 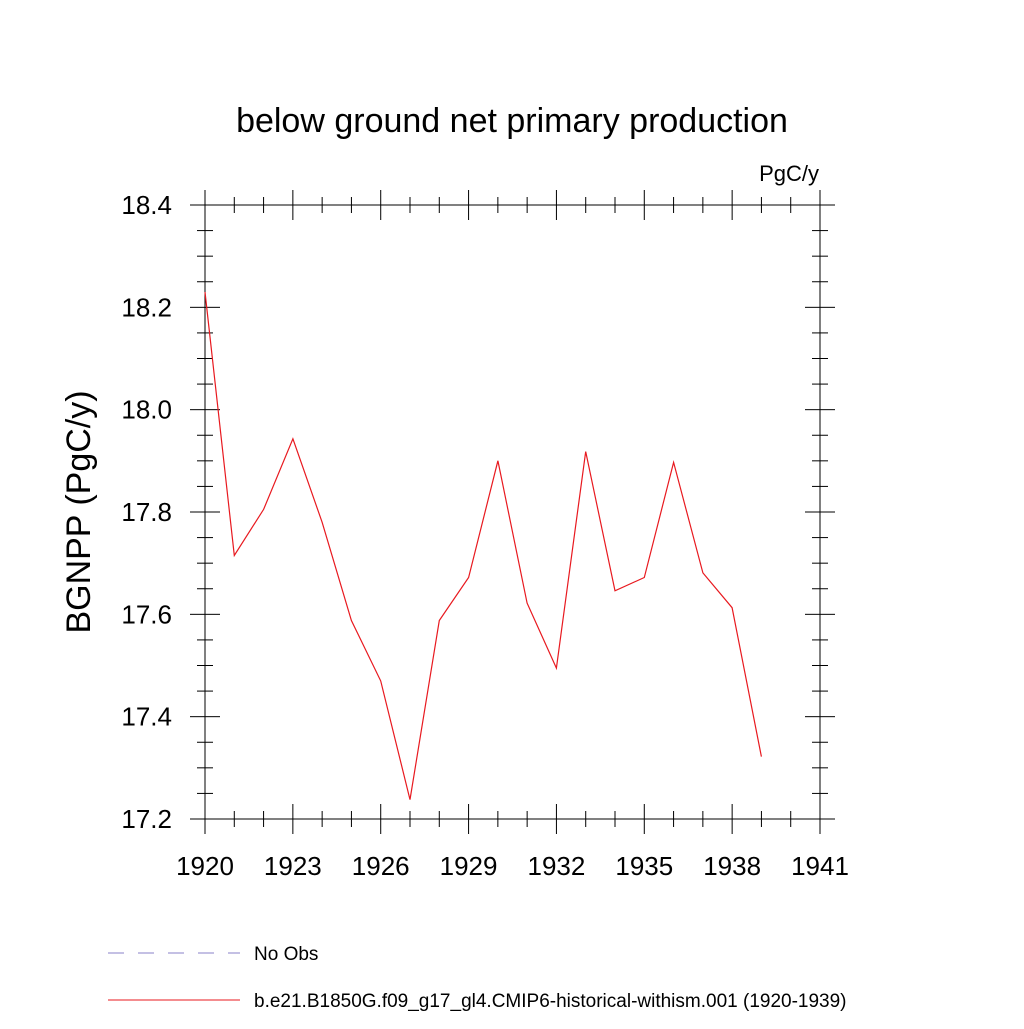 What do you see at coordinates (146, 819) in the screenshot?
I see `y-tick-label: 17.2` at bounding box center [146, 819].